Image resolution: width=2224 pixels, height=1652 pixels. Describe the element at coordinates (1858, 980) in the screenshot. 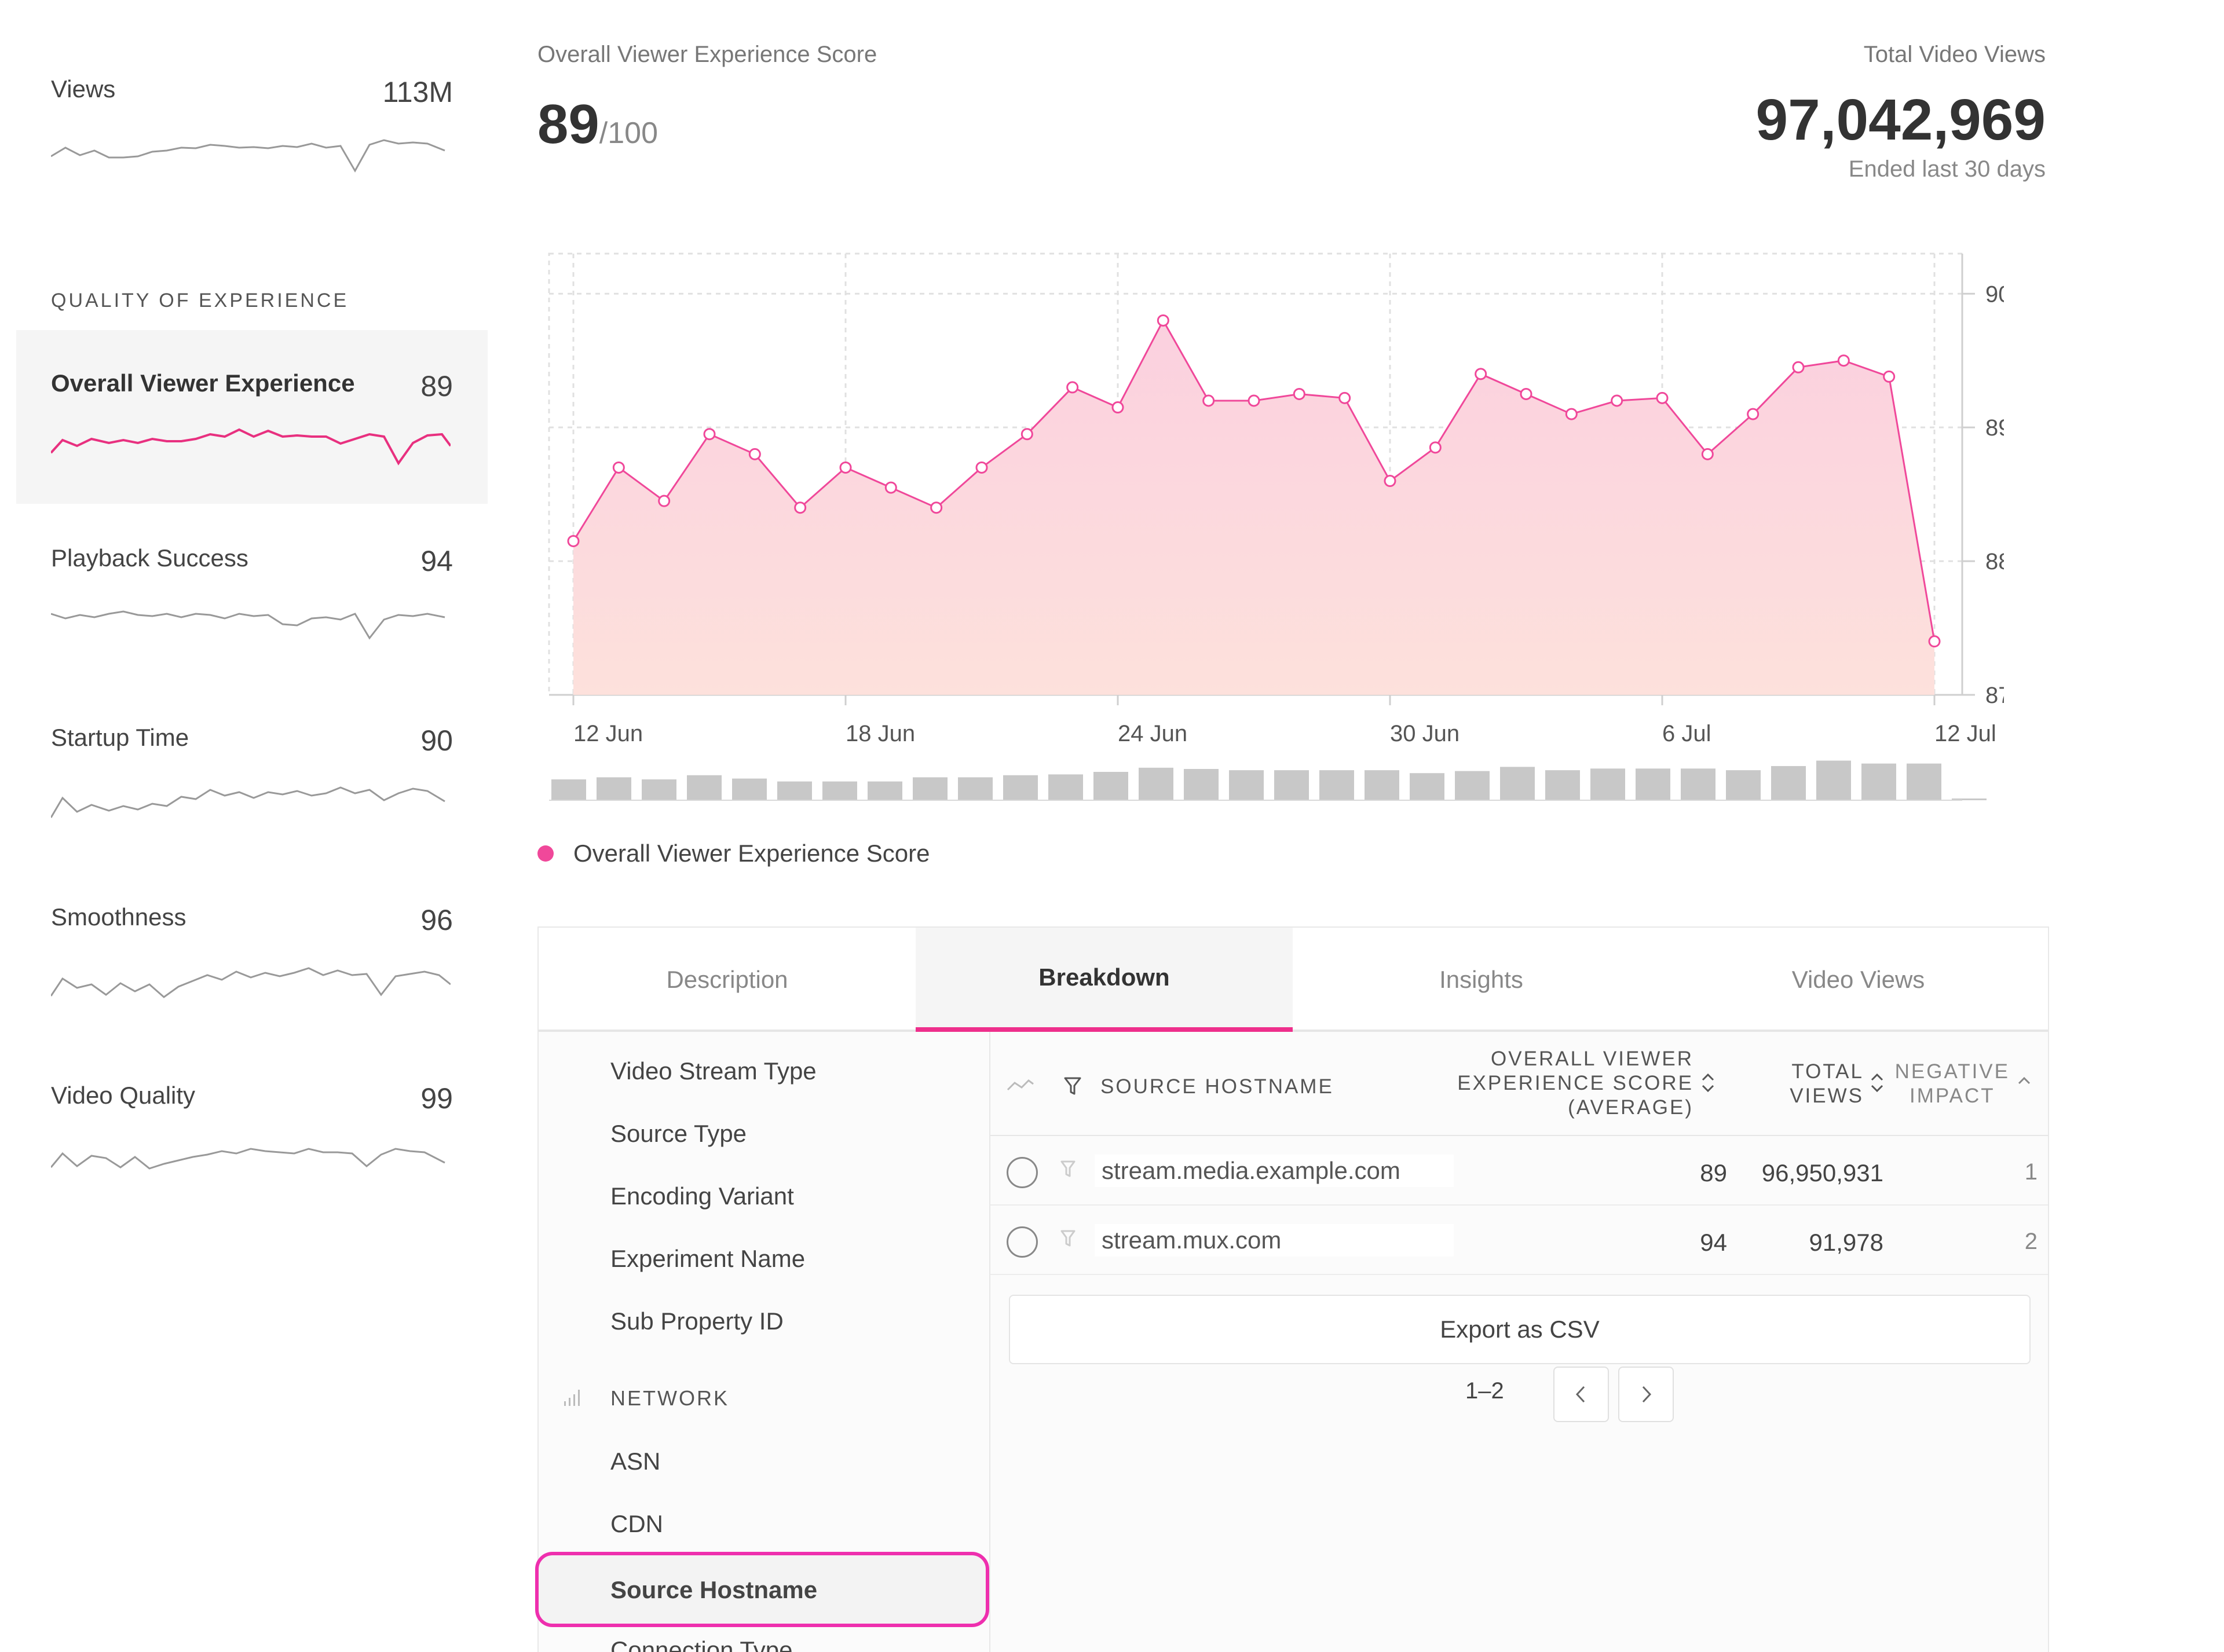

I see `tab-video-views: Video Views` at that location.